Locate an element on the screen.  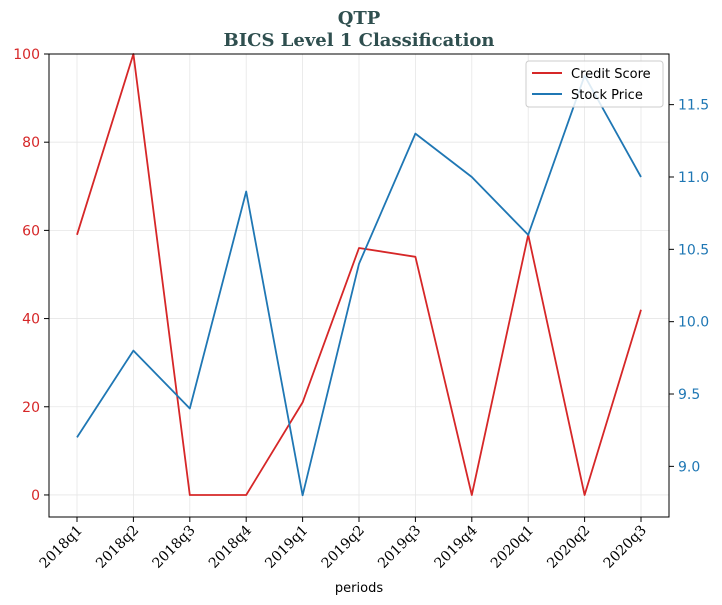
chart-subtitle: BICS Level 1 Classification is located at coordinates (358, 40).